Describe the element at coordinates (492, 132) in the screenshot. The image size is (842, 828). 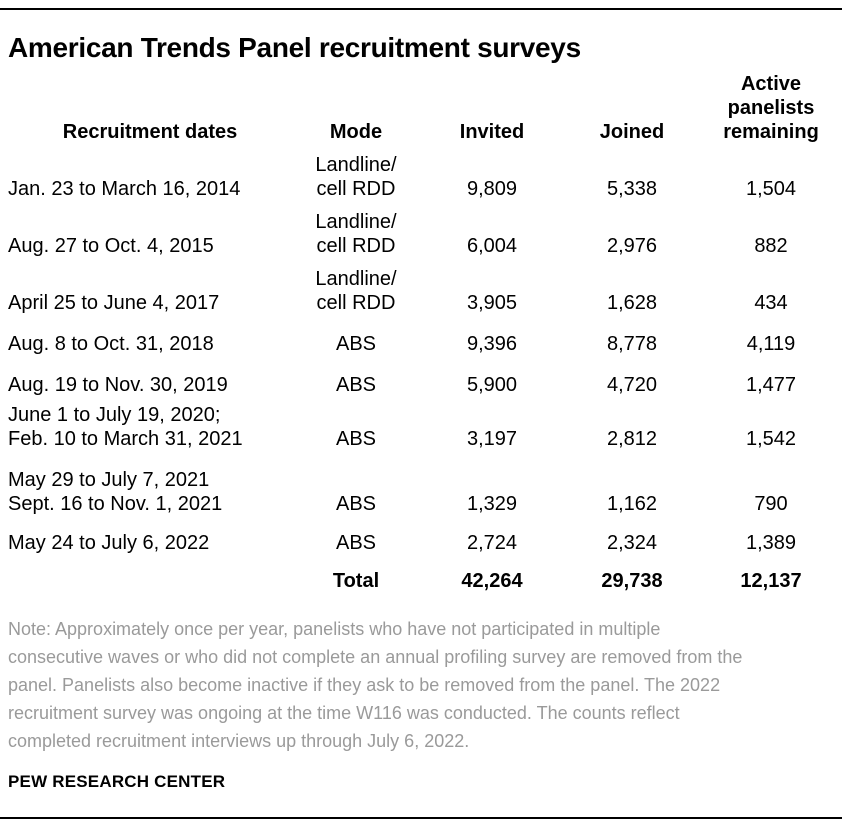
I see `col-header-invited: Invited` at that location.